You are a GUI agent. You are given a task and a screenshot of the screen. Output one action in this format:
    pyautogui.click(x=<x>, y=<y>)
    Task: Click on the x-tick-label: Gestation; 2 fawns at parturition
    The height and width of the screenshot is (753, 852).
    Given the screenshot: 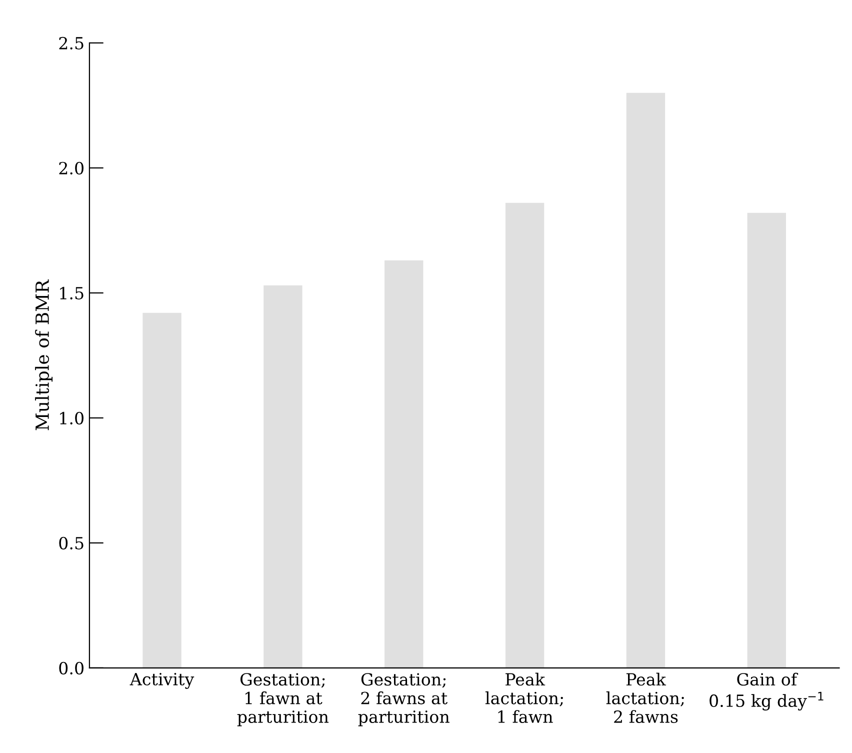 What is the action you would take?
    pyautogui.click(x=404, y=699)
    